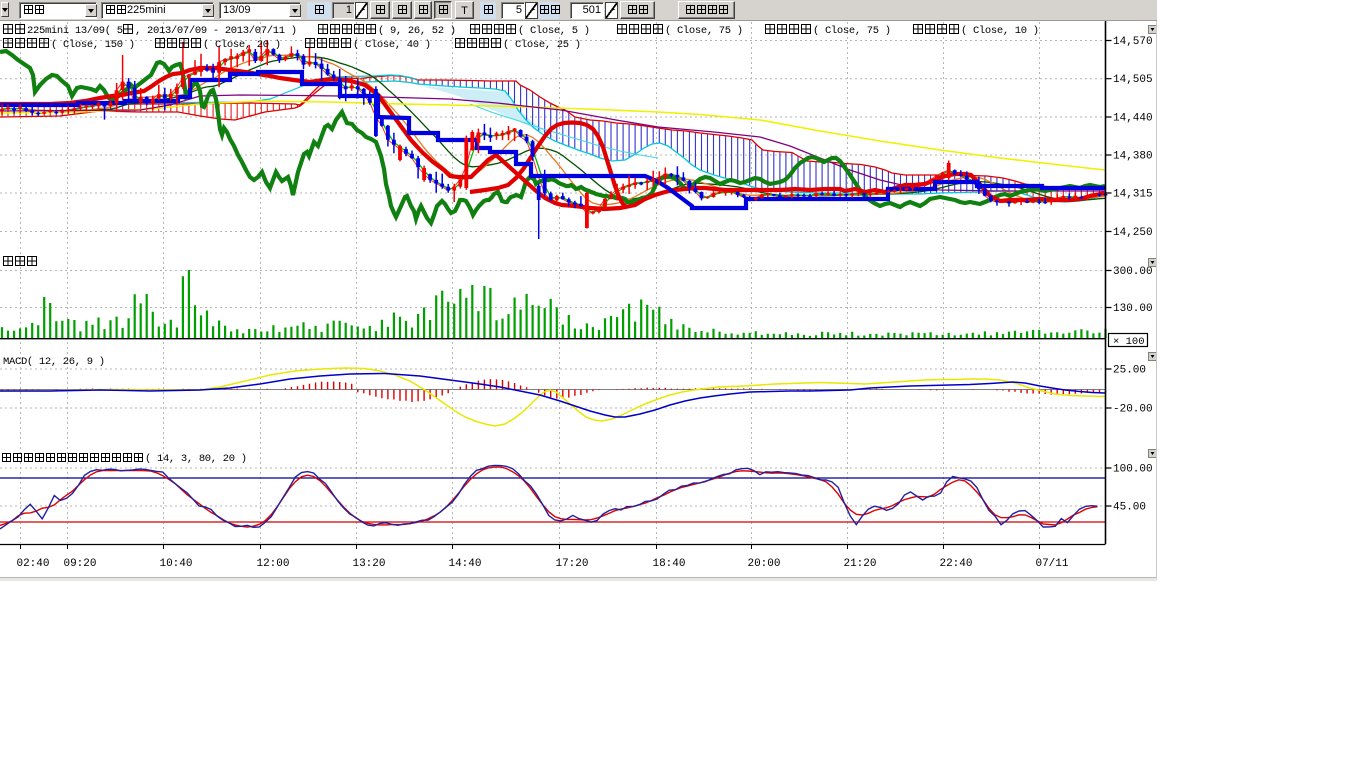 The image size is (1366, 768). Describe the element at coordinates (32, 564) in the screenshot. I see `svg-text: 02:40` at that location.